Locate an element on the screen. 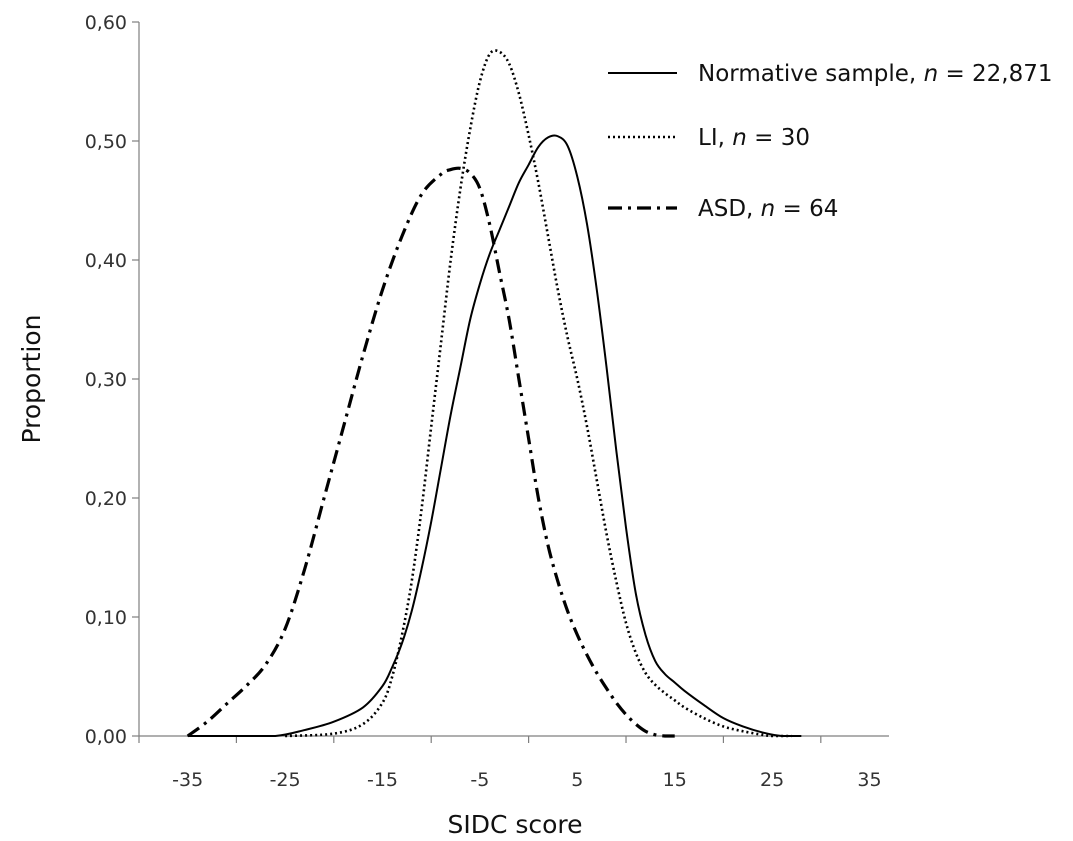 The image size is (1073, 841). y-tick-label: 0,50 is located at coordinates (106, 142).